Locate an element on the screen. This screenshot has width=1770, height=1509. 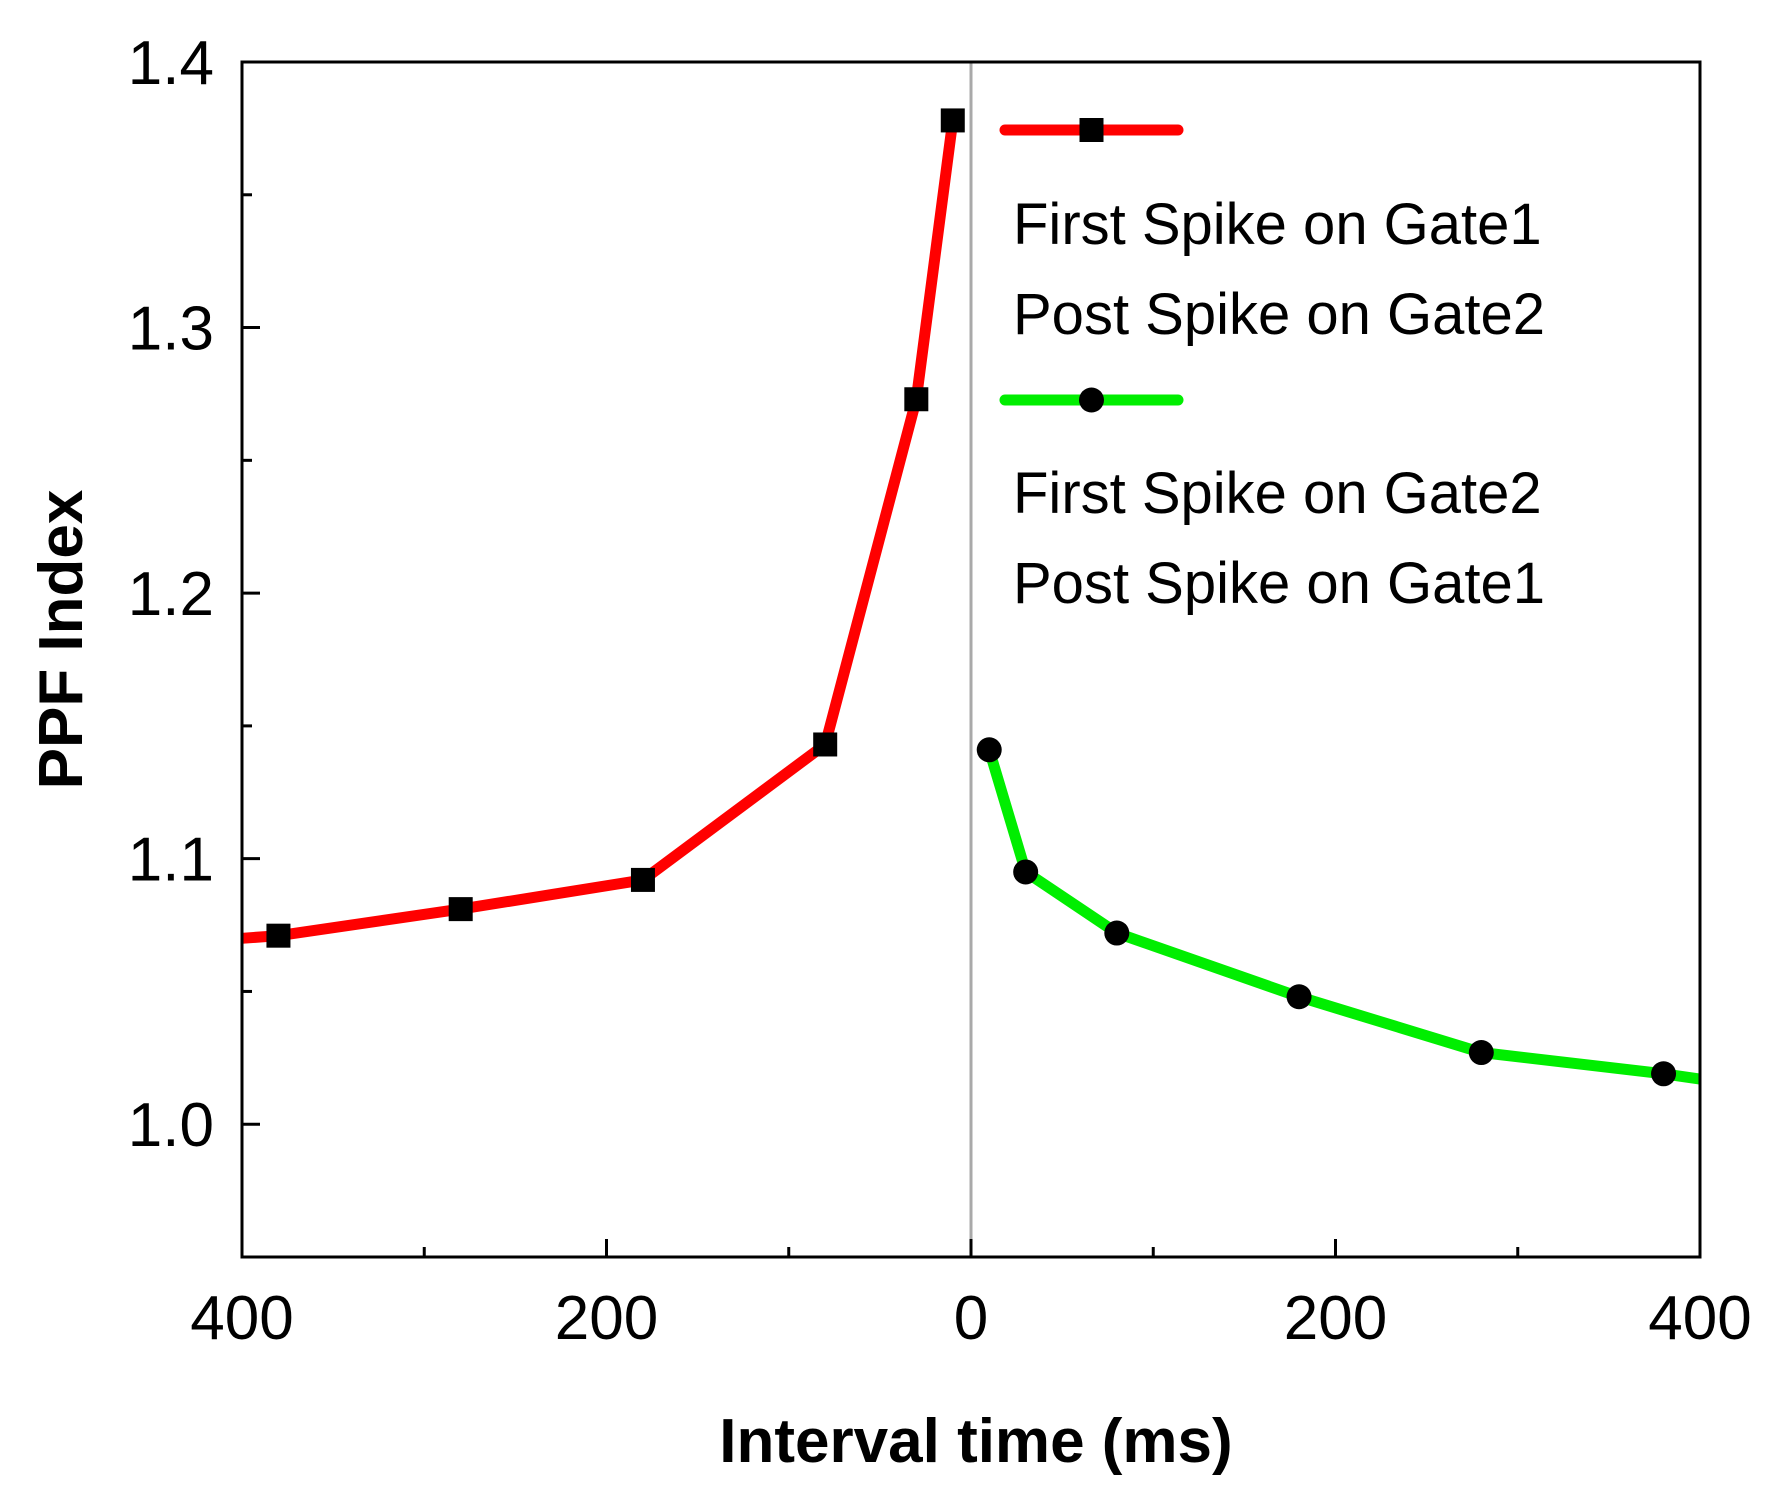
y-axis-title: PPF Index is located at coordinates (61, 639).